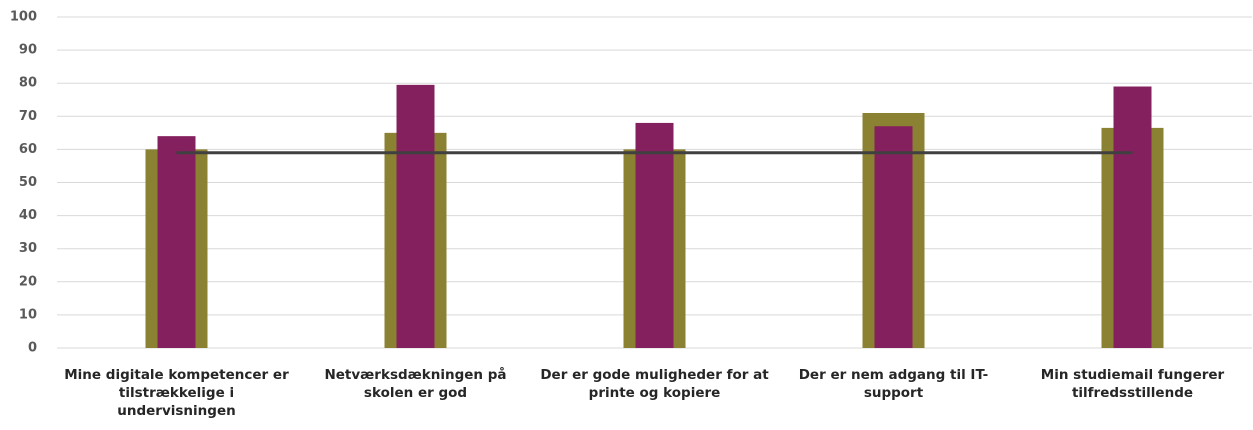 The height and width of the screenshot is (430, 1253). I want to click on x-tick-label: Der er nem adgang til IT-support, so click(893, 384).